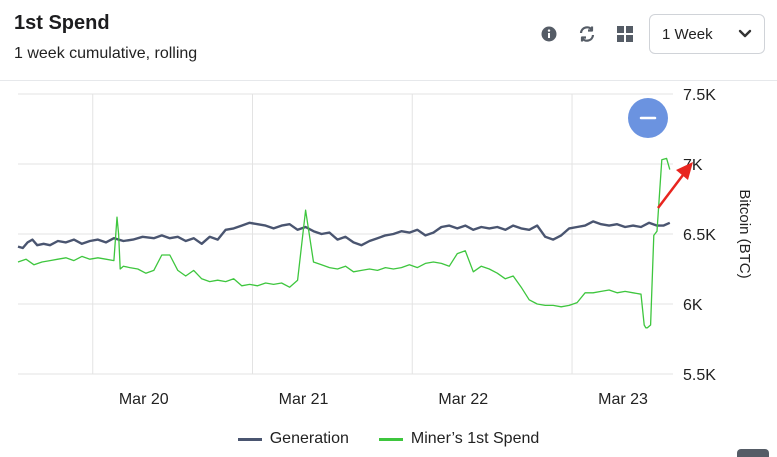 This screenshot has height=457, width=777. What do you see at coordinates (753, 453) in the screenshot?
I see `corner-tab` at bounding box center [753, 453].